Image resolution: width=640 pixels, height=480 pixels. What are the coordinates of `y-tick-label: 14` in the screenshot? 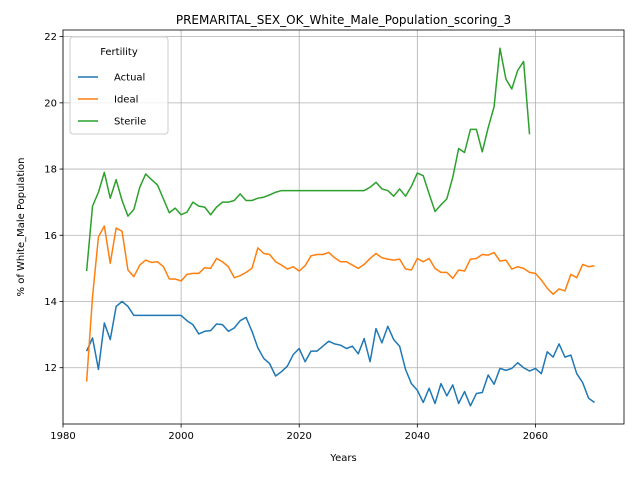 It's located at (50, 302).